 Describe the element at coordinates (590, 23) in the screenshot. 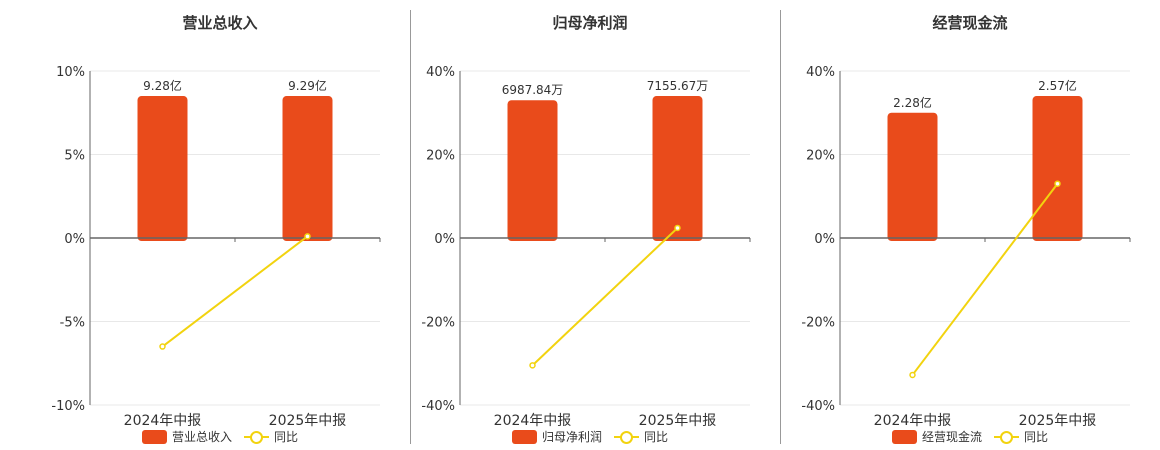

I see `chart-title: 归母净利润` at that location.